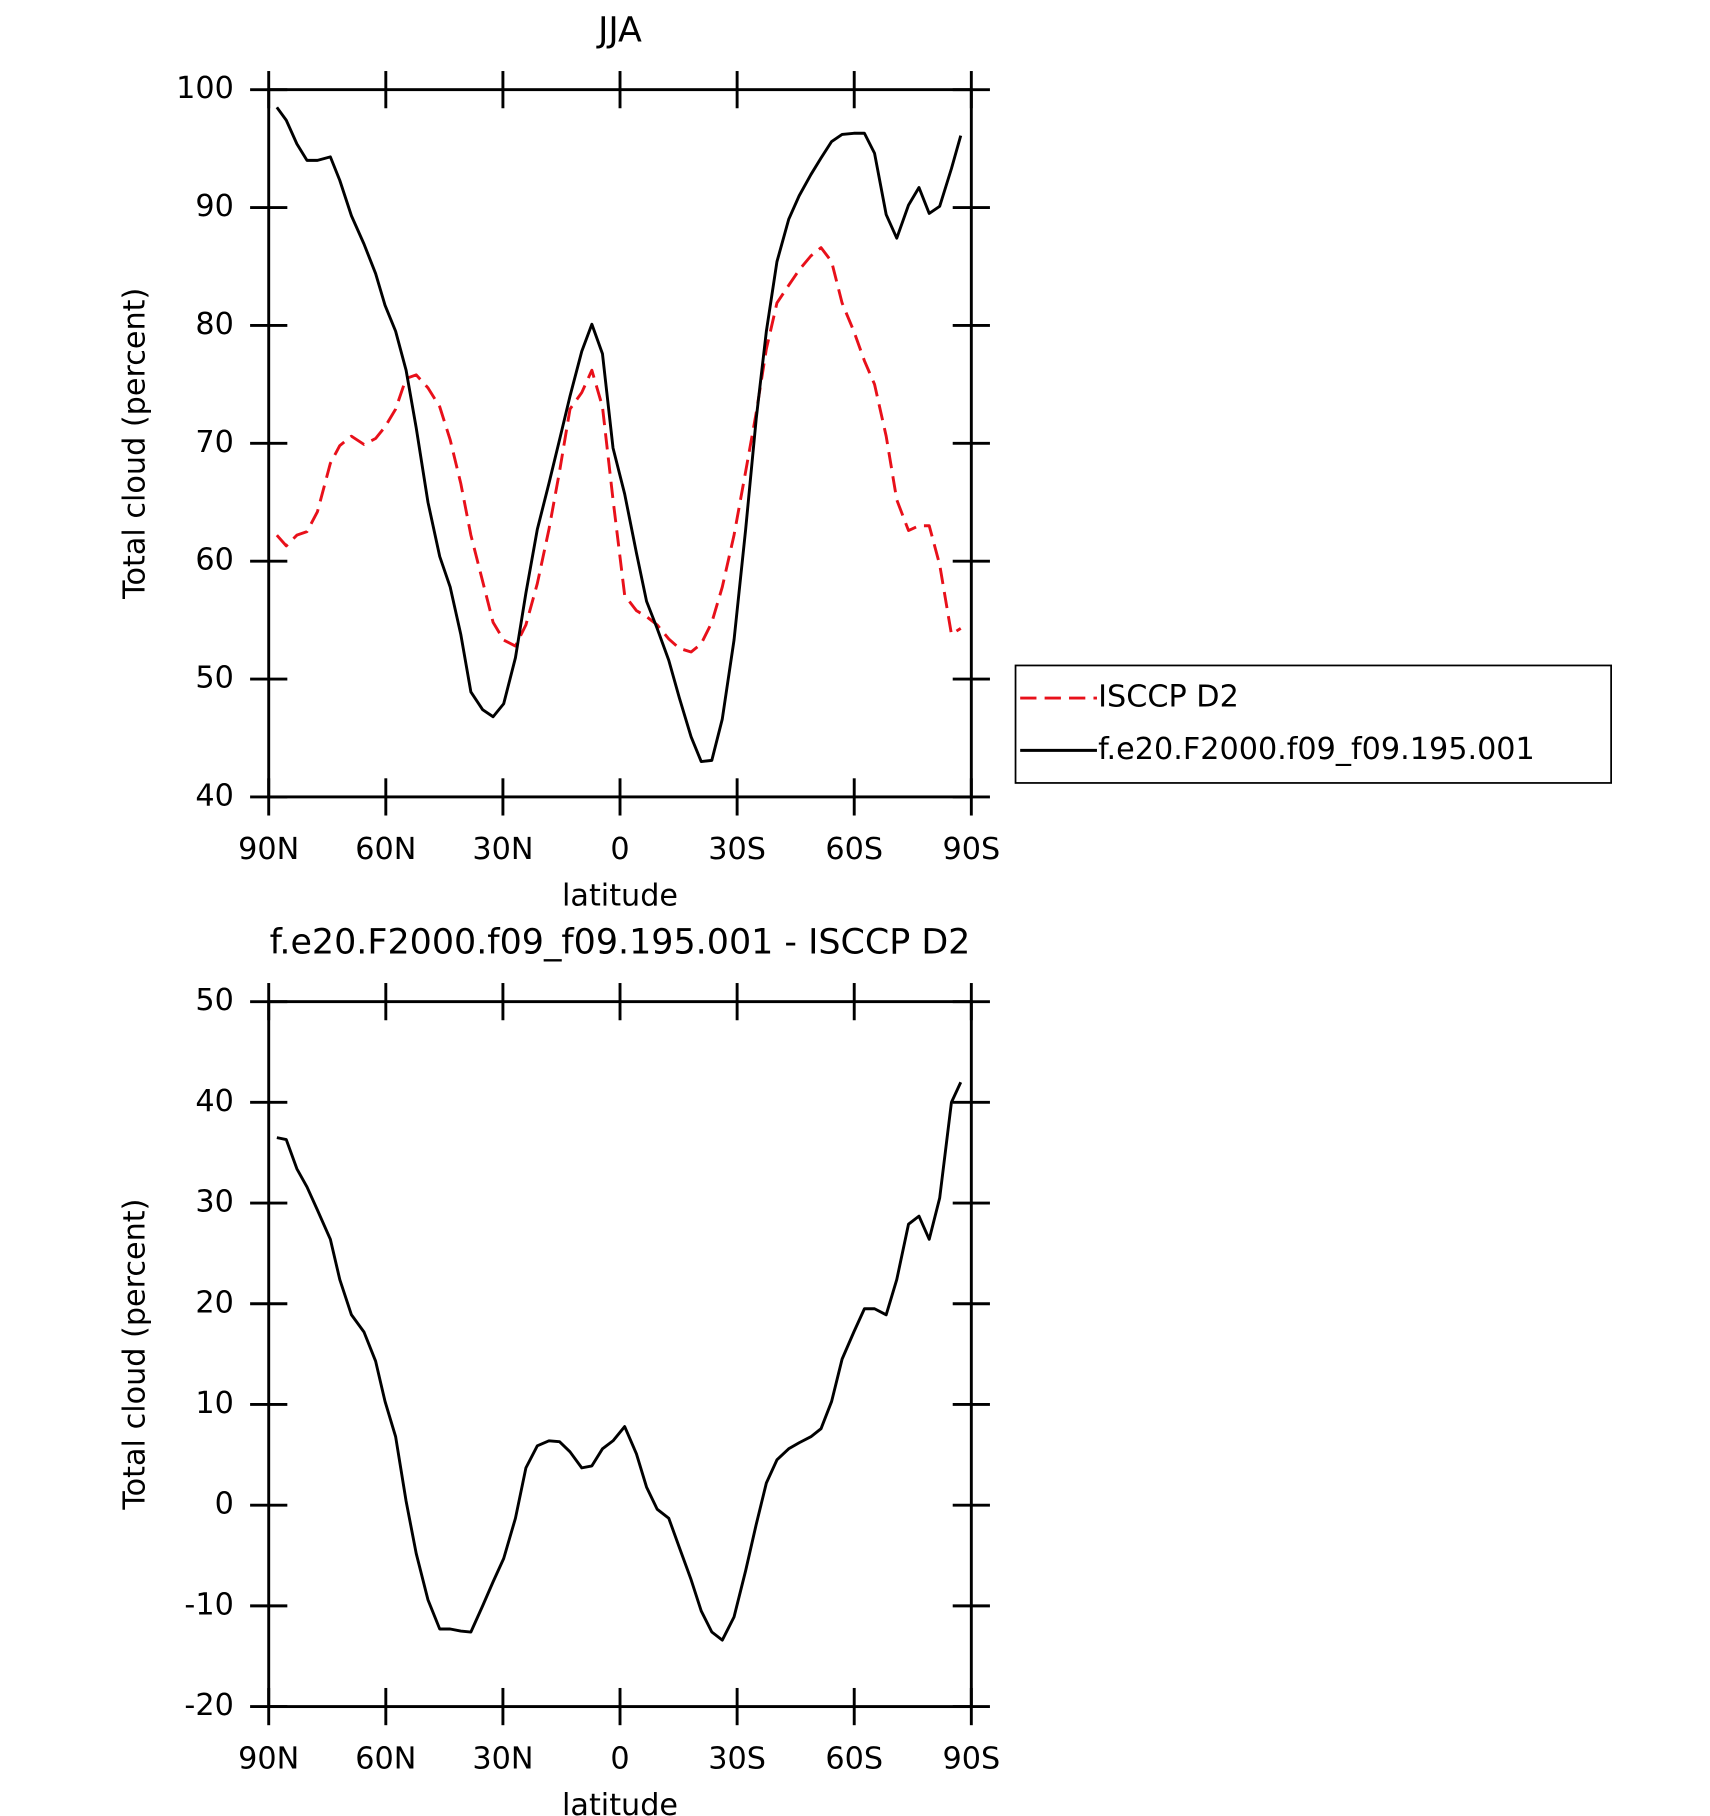 This screenshot has width=1710, height=1816. I want to click on y-tick-label: -10, so click(208, 1604).